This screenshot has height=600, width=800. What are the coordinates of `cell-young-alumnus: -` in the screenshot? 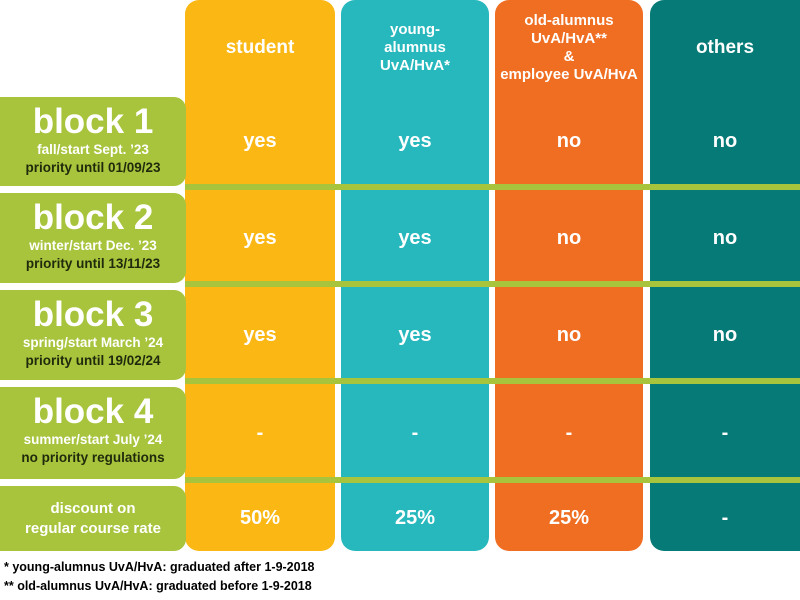 It's located at (415, 432).